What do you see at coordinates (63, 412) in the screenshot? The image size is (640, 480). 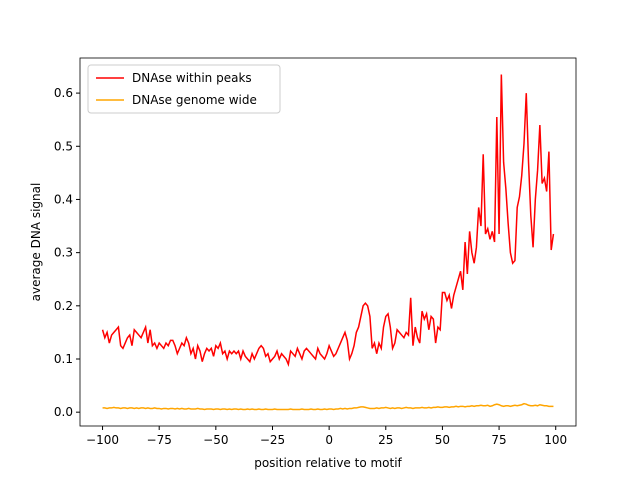 I see `y-tick-label: 0.0` at bounding box center [63, 412].